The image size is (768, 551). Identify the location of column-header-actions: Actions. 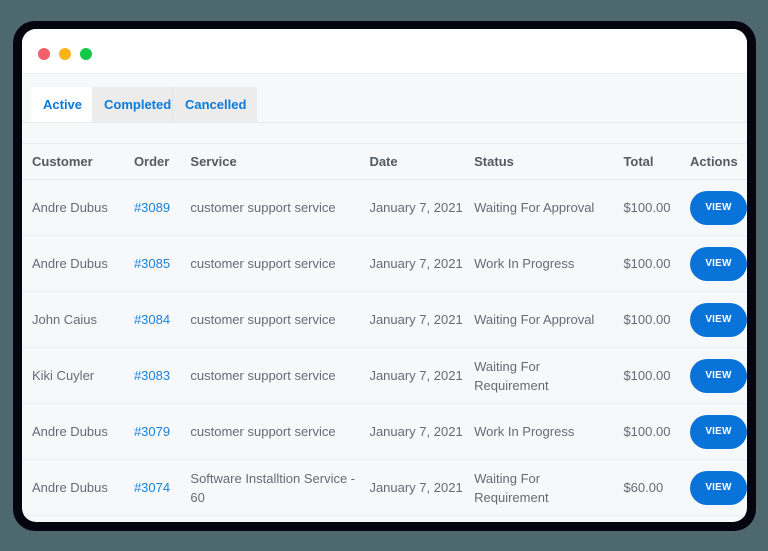
(718, 161).